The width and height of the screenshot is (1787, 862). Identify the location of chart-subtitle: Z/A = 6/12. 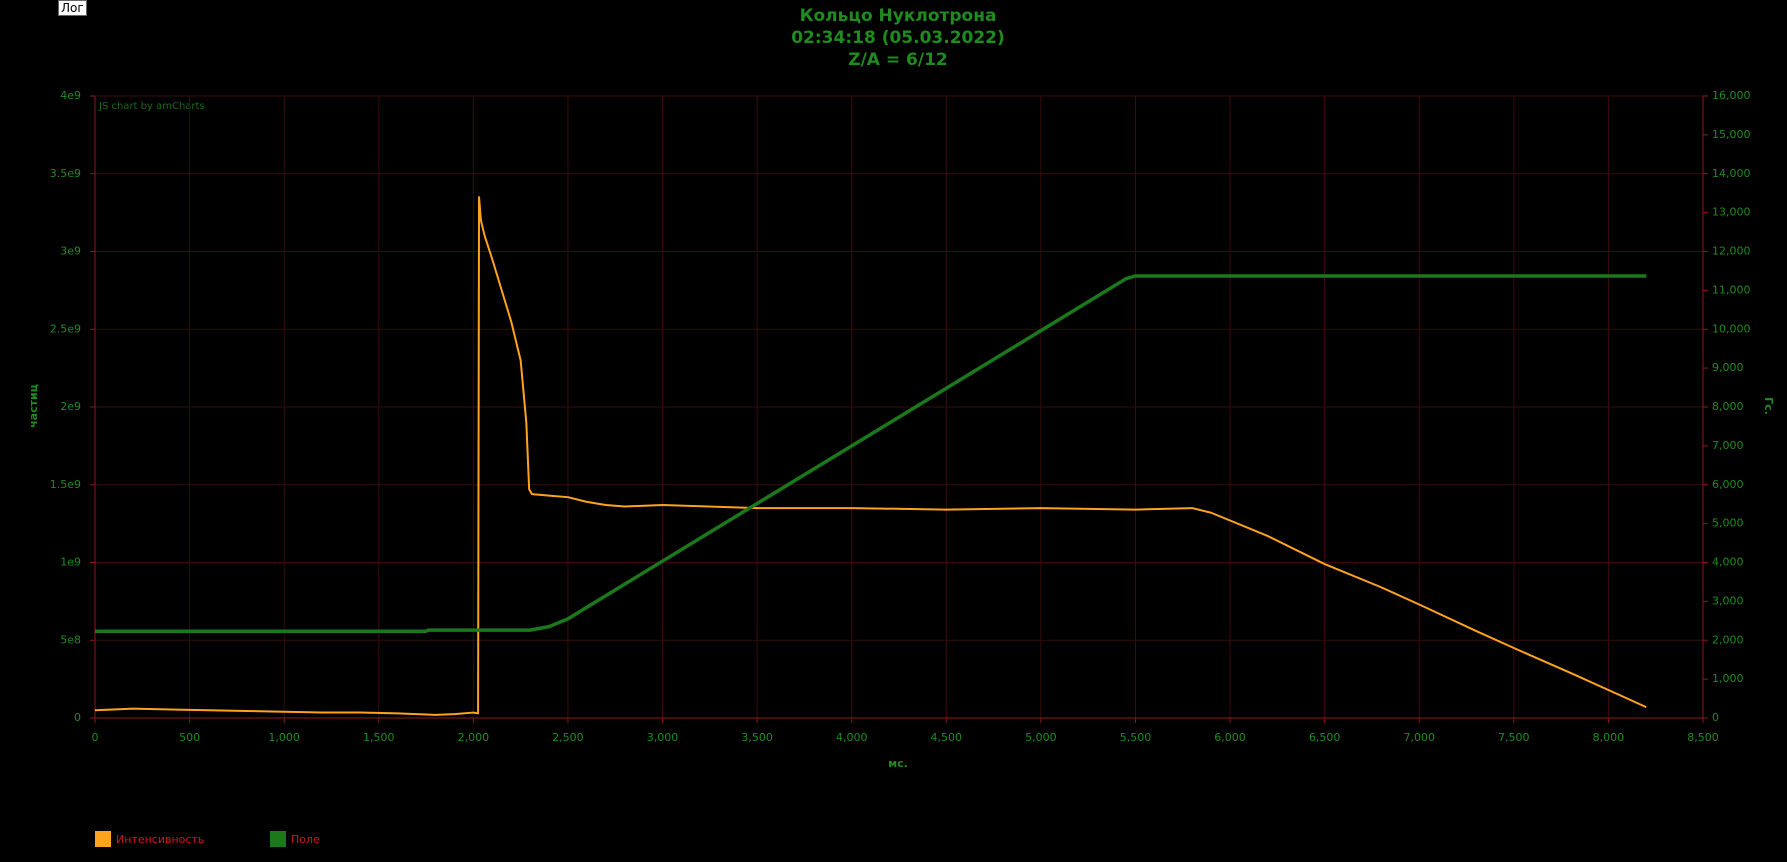
(897, 60).